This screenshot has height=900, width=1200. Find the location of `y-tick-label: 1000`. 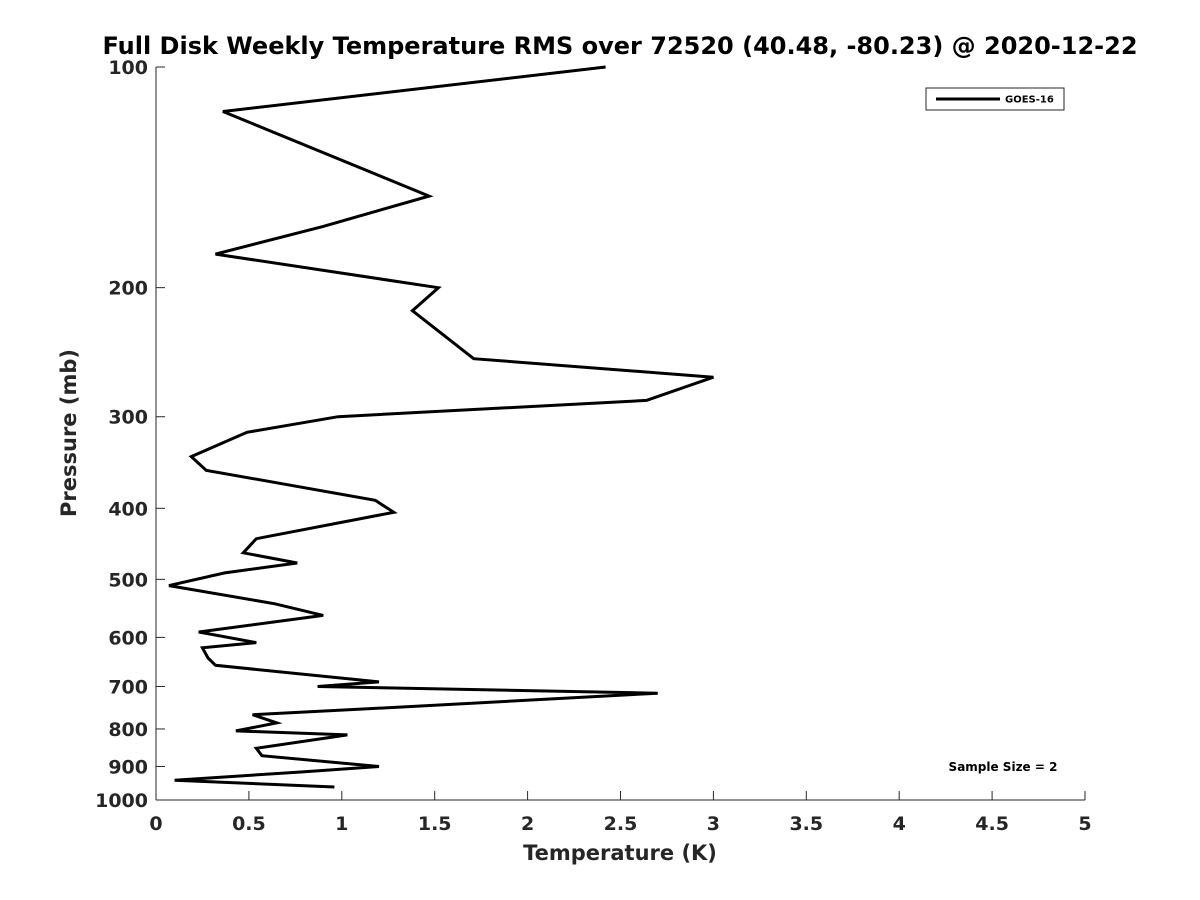

y-tick-label: 1000 is located at coordinates (121, 801).